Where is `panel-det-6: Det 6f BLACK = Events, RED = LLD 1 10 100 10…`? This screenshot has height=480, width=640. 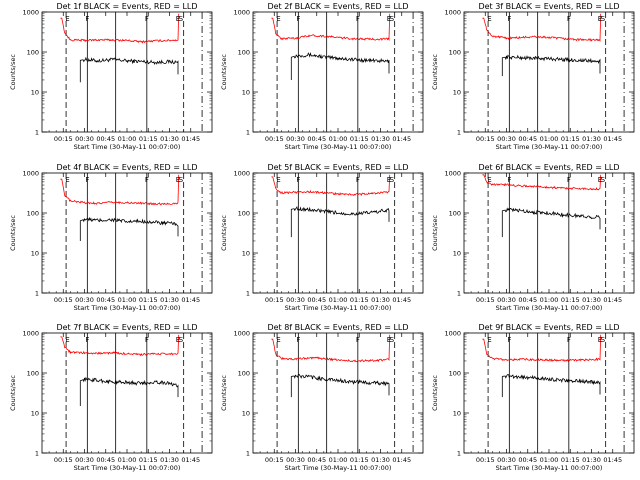 panel-det-6: Det 6f BLACK = Events, RED = LLD 1 10 100 10… is located at coordinates (533, 237).